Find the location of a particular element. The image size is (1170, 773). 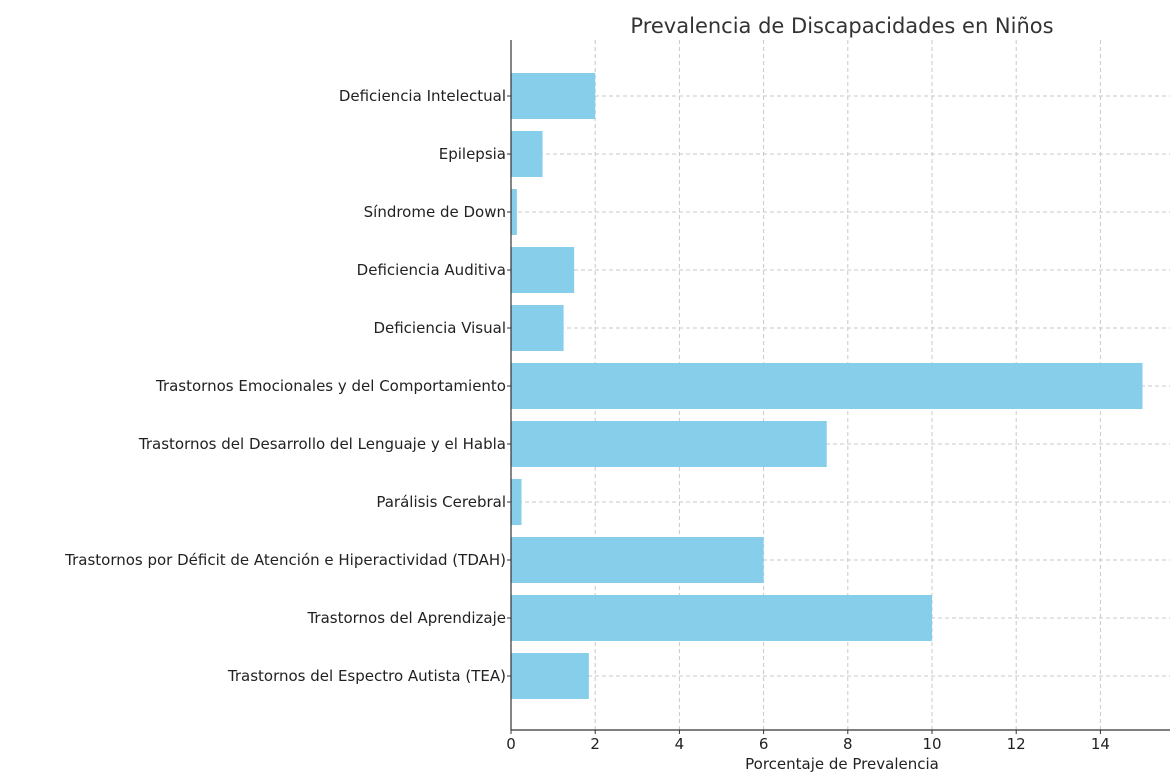

x-tick-label: 4 is located at coordinates (680, 744).